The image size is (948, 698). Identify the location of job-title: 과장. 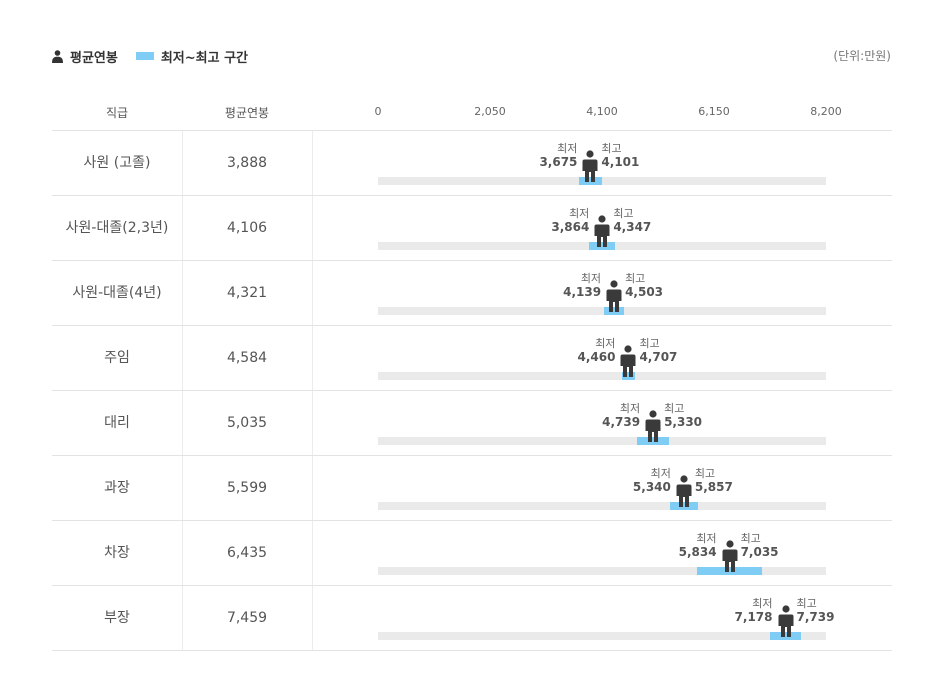
(117, 488).